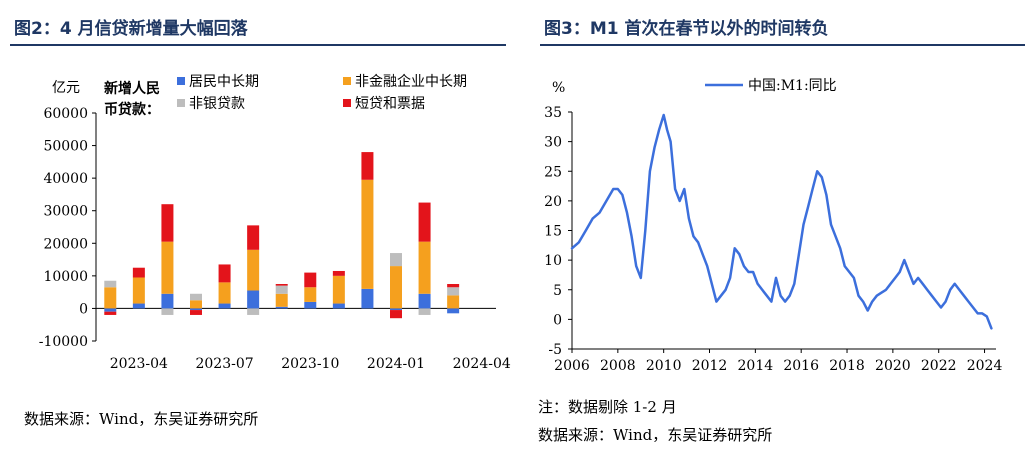  Describe the element at coordinates (65, 114) in the screenshot. I see `y-tick-label: 60000` at that location.